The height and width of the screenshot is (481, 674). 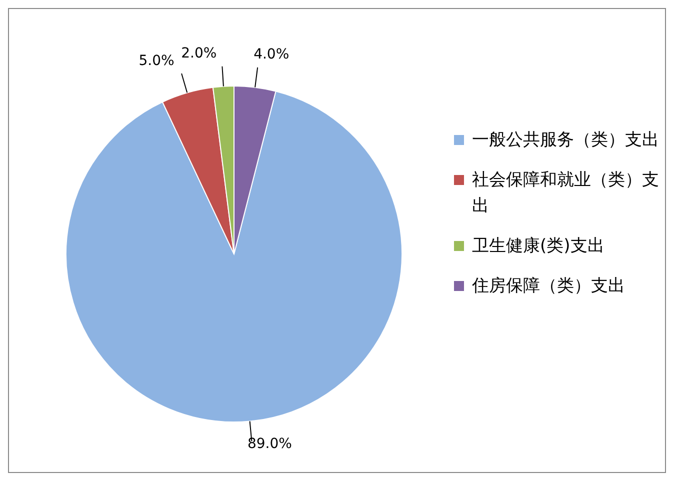 I want to click on data-label: 4.0%, so click(x=272, y=54).